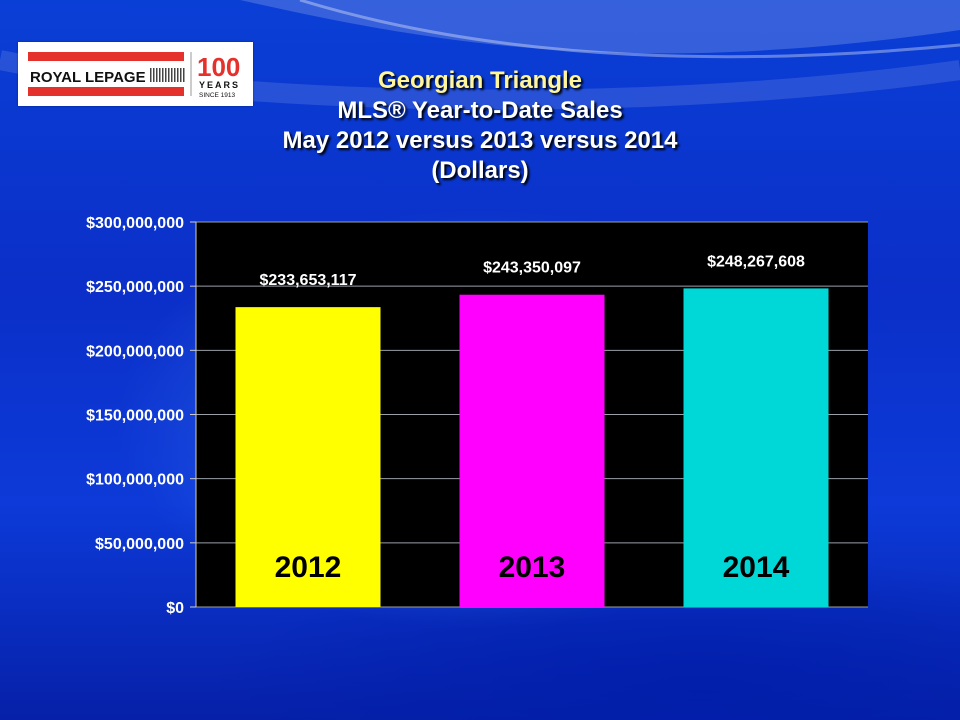 The height and width of the screenshot is (720, 960). I want to click on logo-years: YEARS, so click(219, 85).